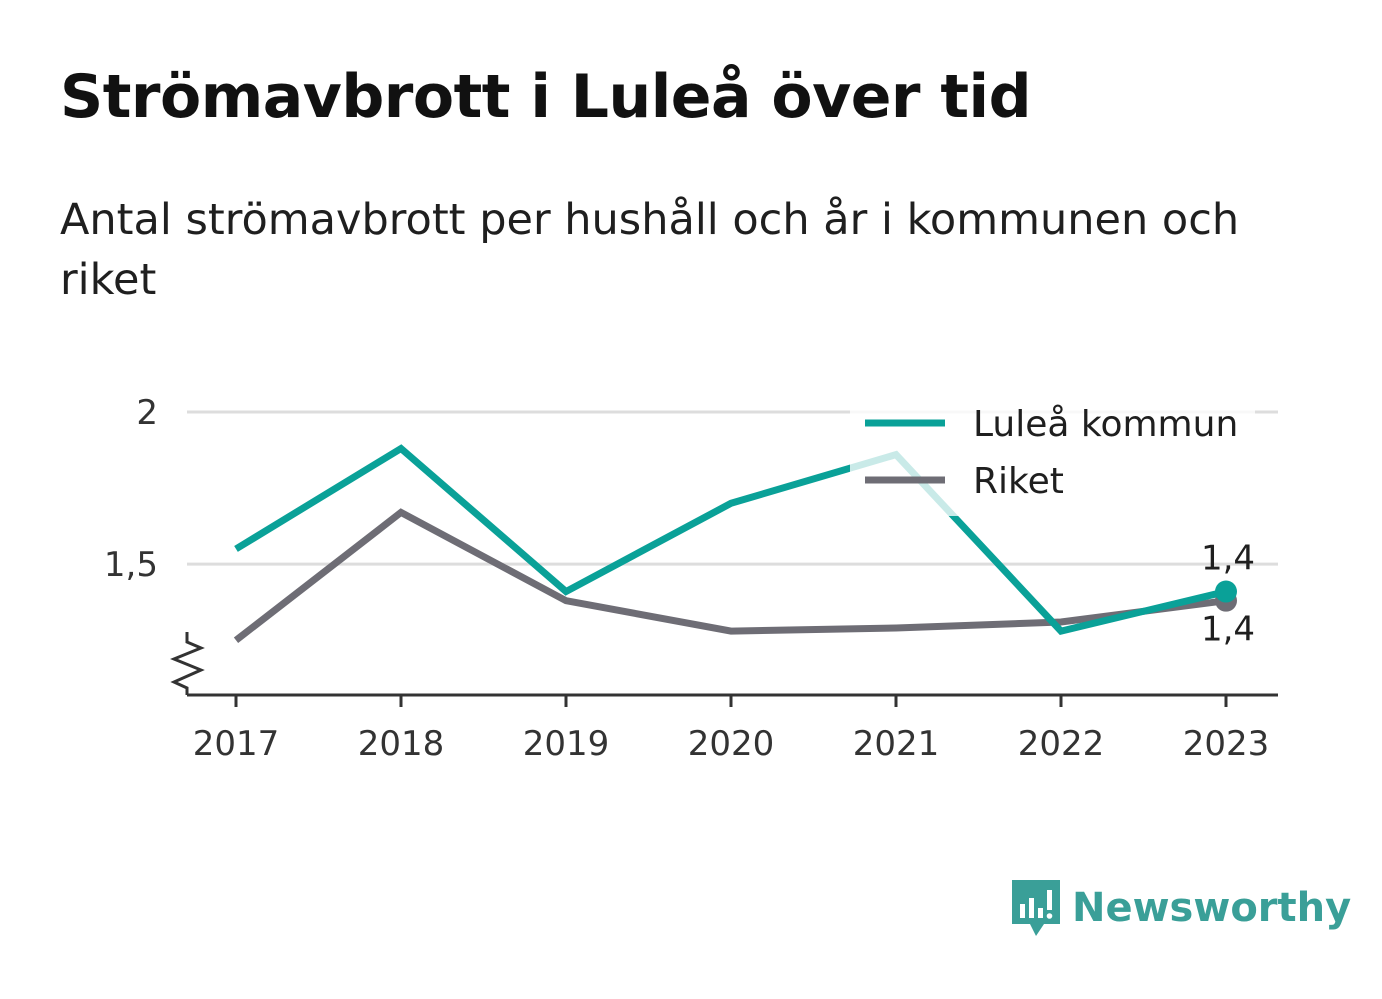 The image size is (1382, 999). Describe the element at coordinates (236, 744) in the screenshot. I see `x-tick-label: 2017` at that location.